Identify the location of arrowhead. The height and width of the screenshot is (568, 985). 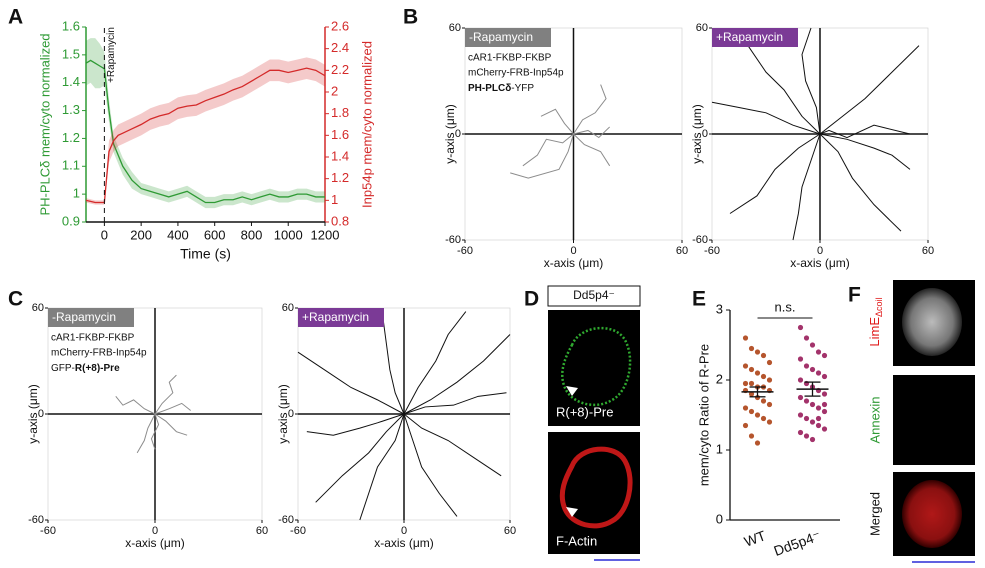
(572, 512).